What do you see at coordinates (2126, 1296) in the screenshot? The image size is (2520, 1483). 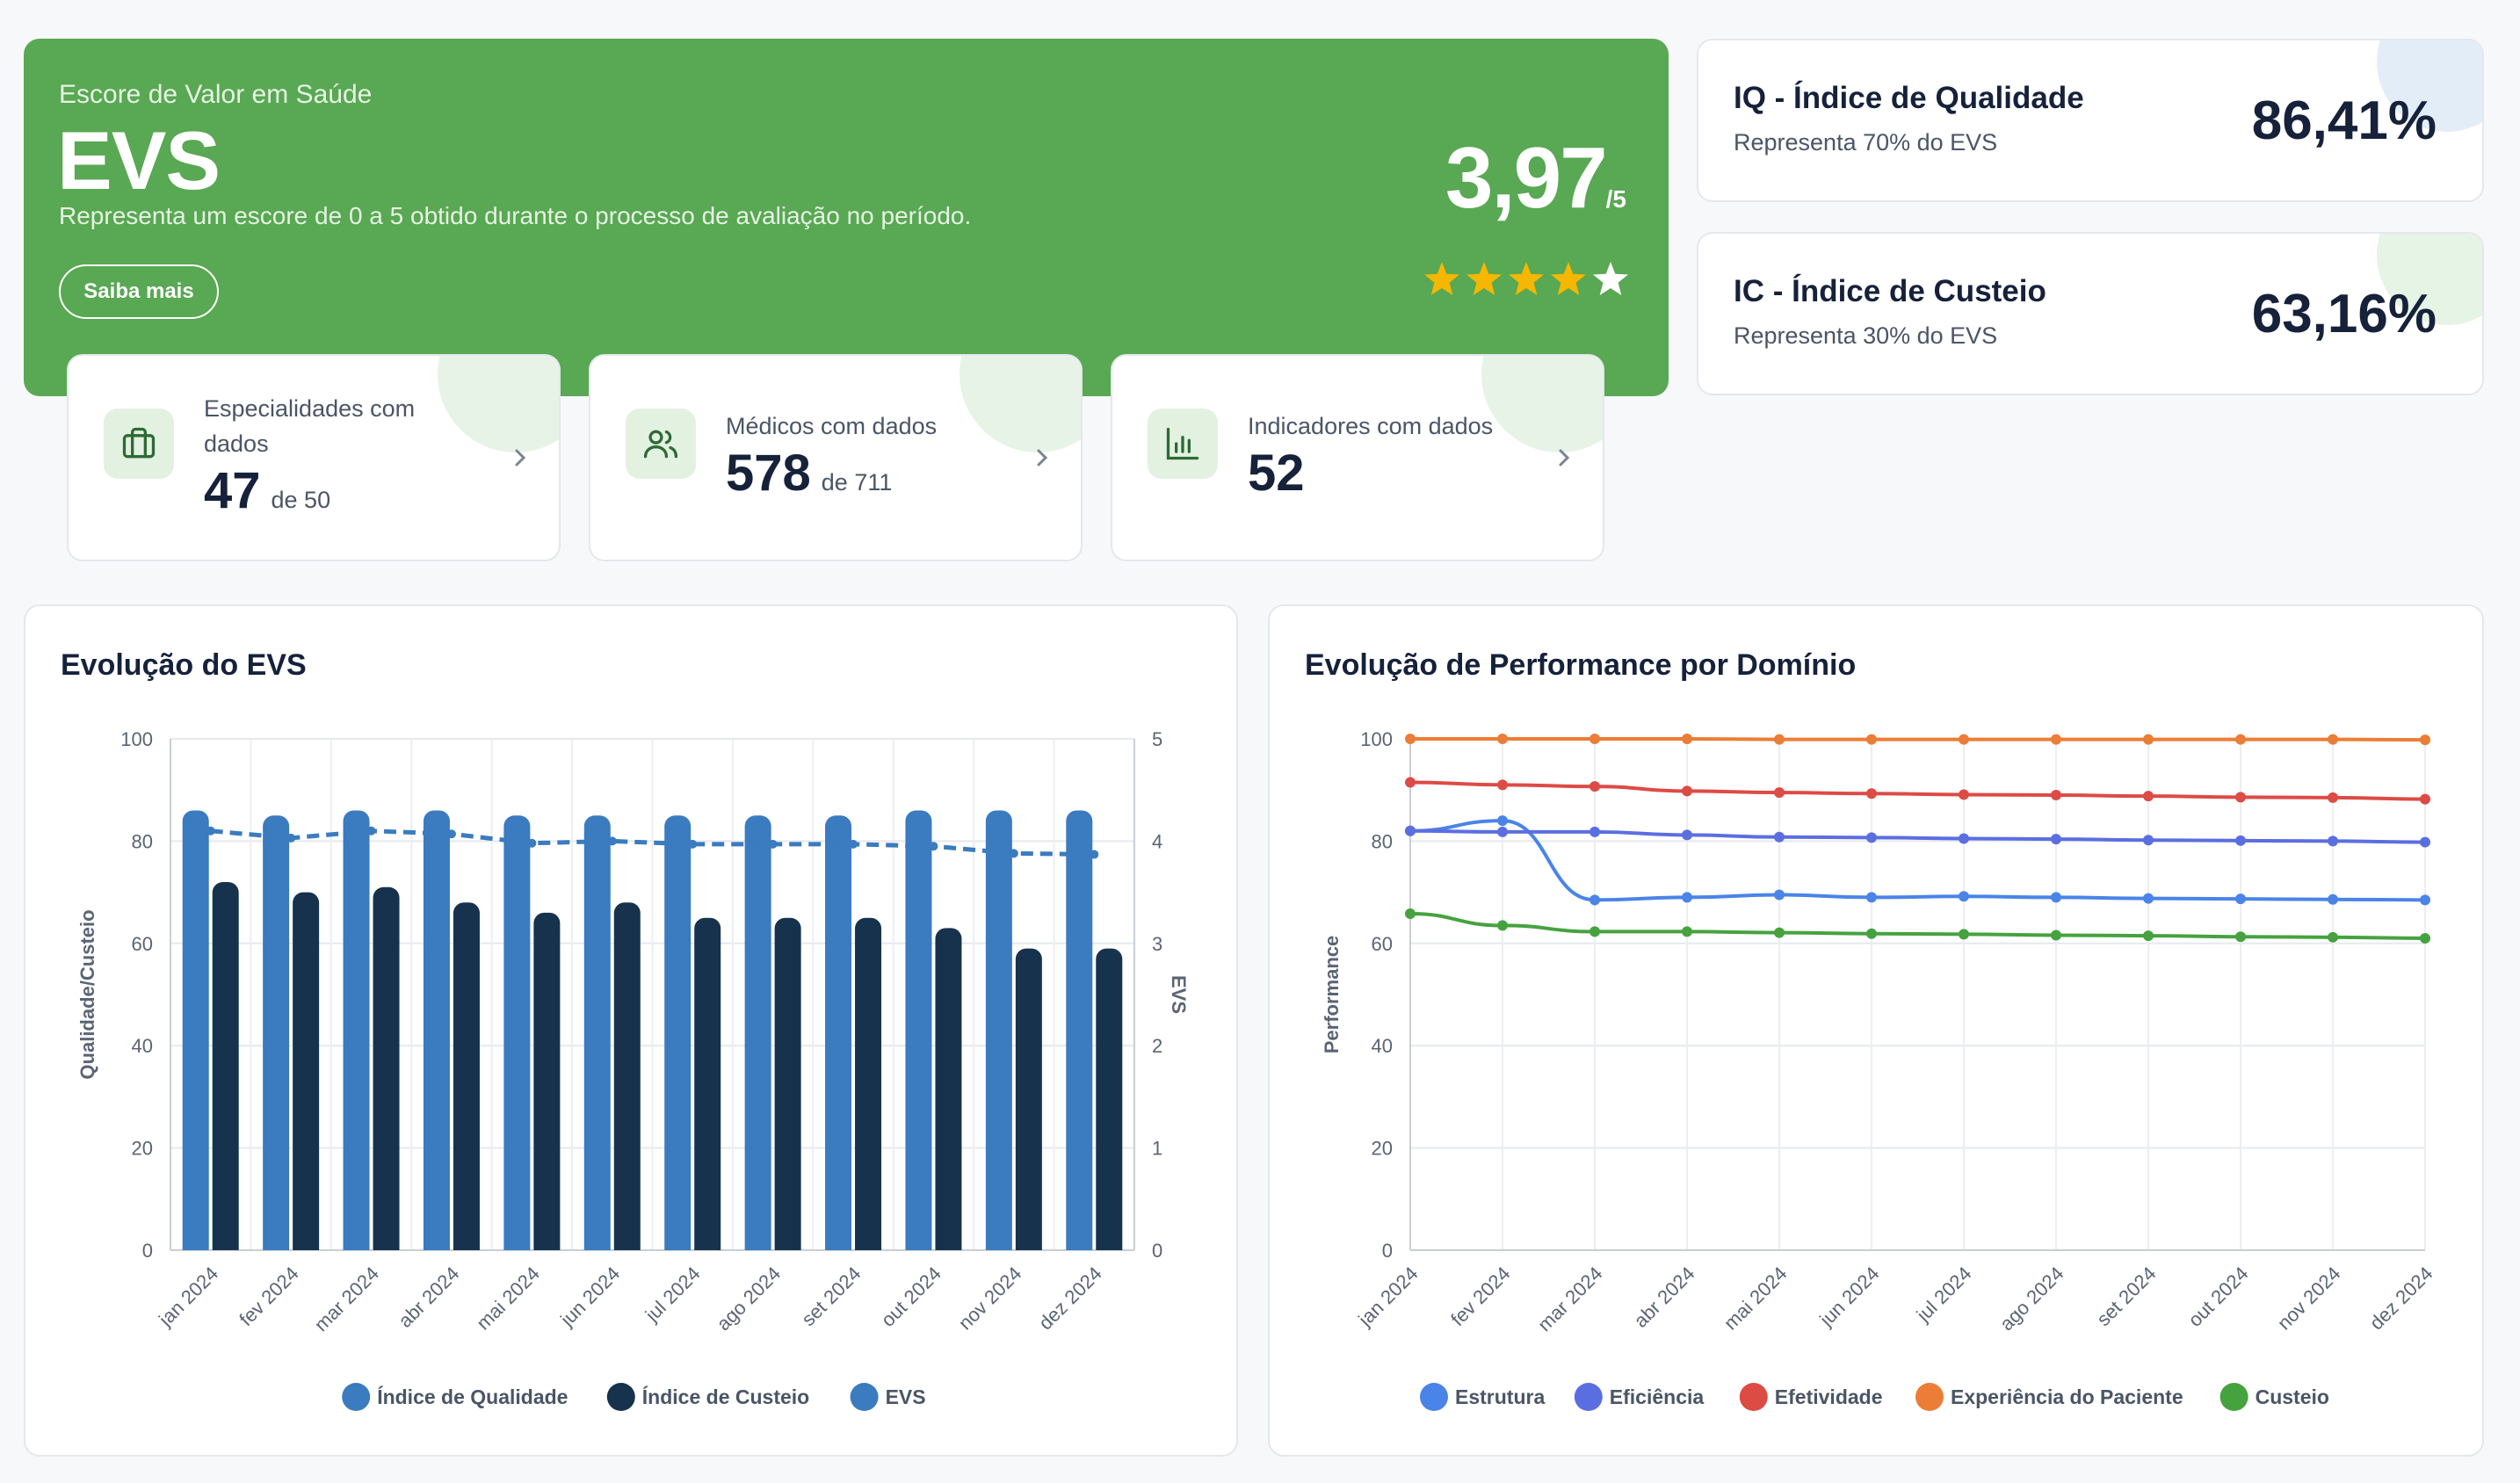 I see `x-tick-label: set 2024` at bounding box center [2126, 1296].